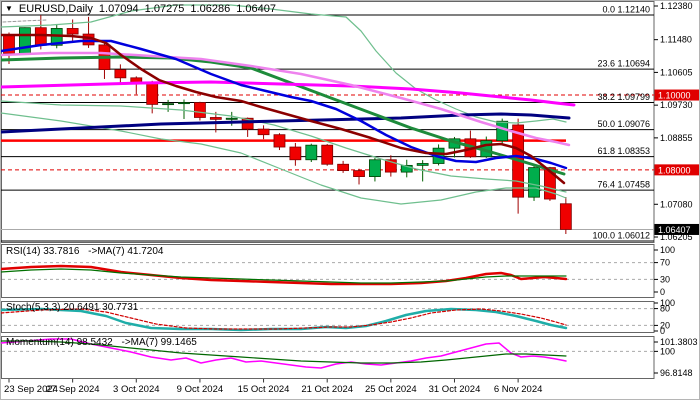 Image resolution: width=700 pixels, height=400 pixels. What do you see at coordinates (623, 151) in the screenshot?
I see `fib-label-61.8: 61.8 1.08353` at bounding box center [623, 151].